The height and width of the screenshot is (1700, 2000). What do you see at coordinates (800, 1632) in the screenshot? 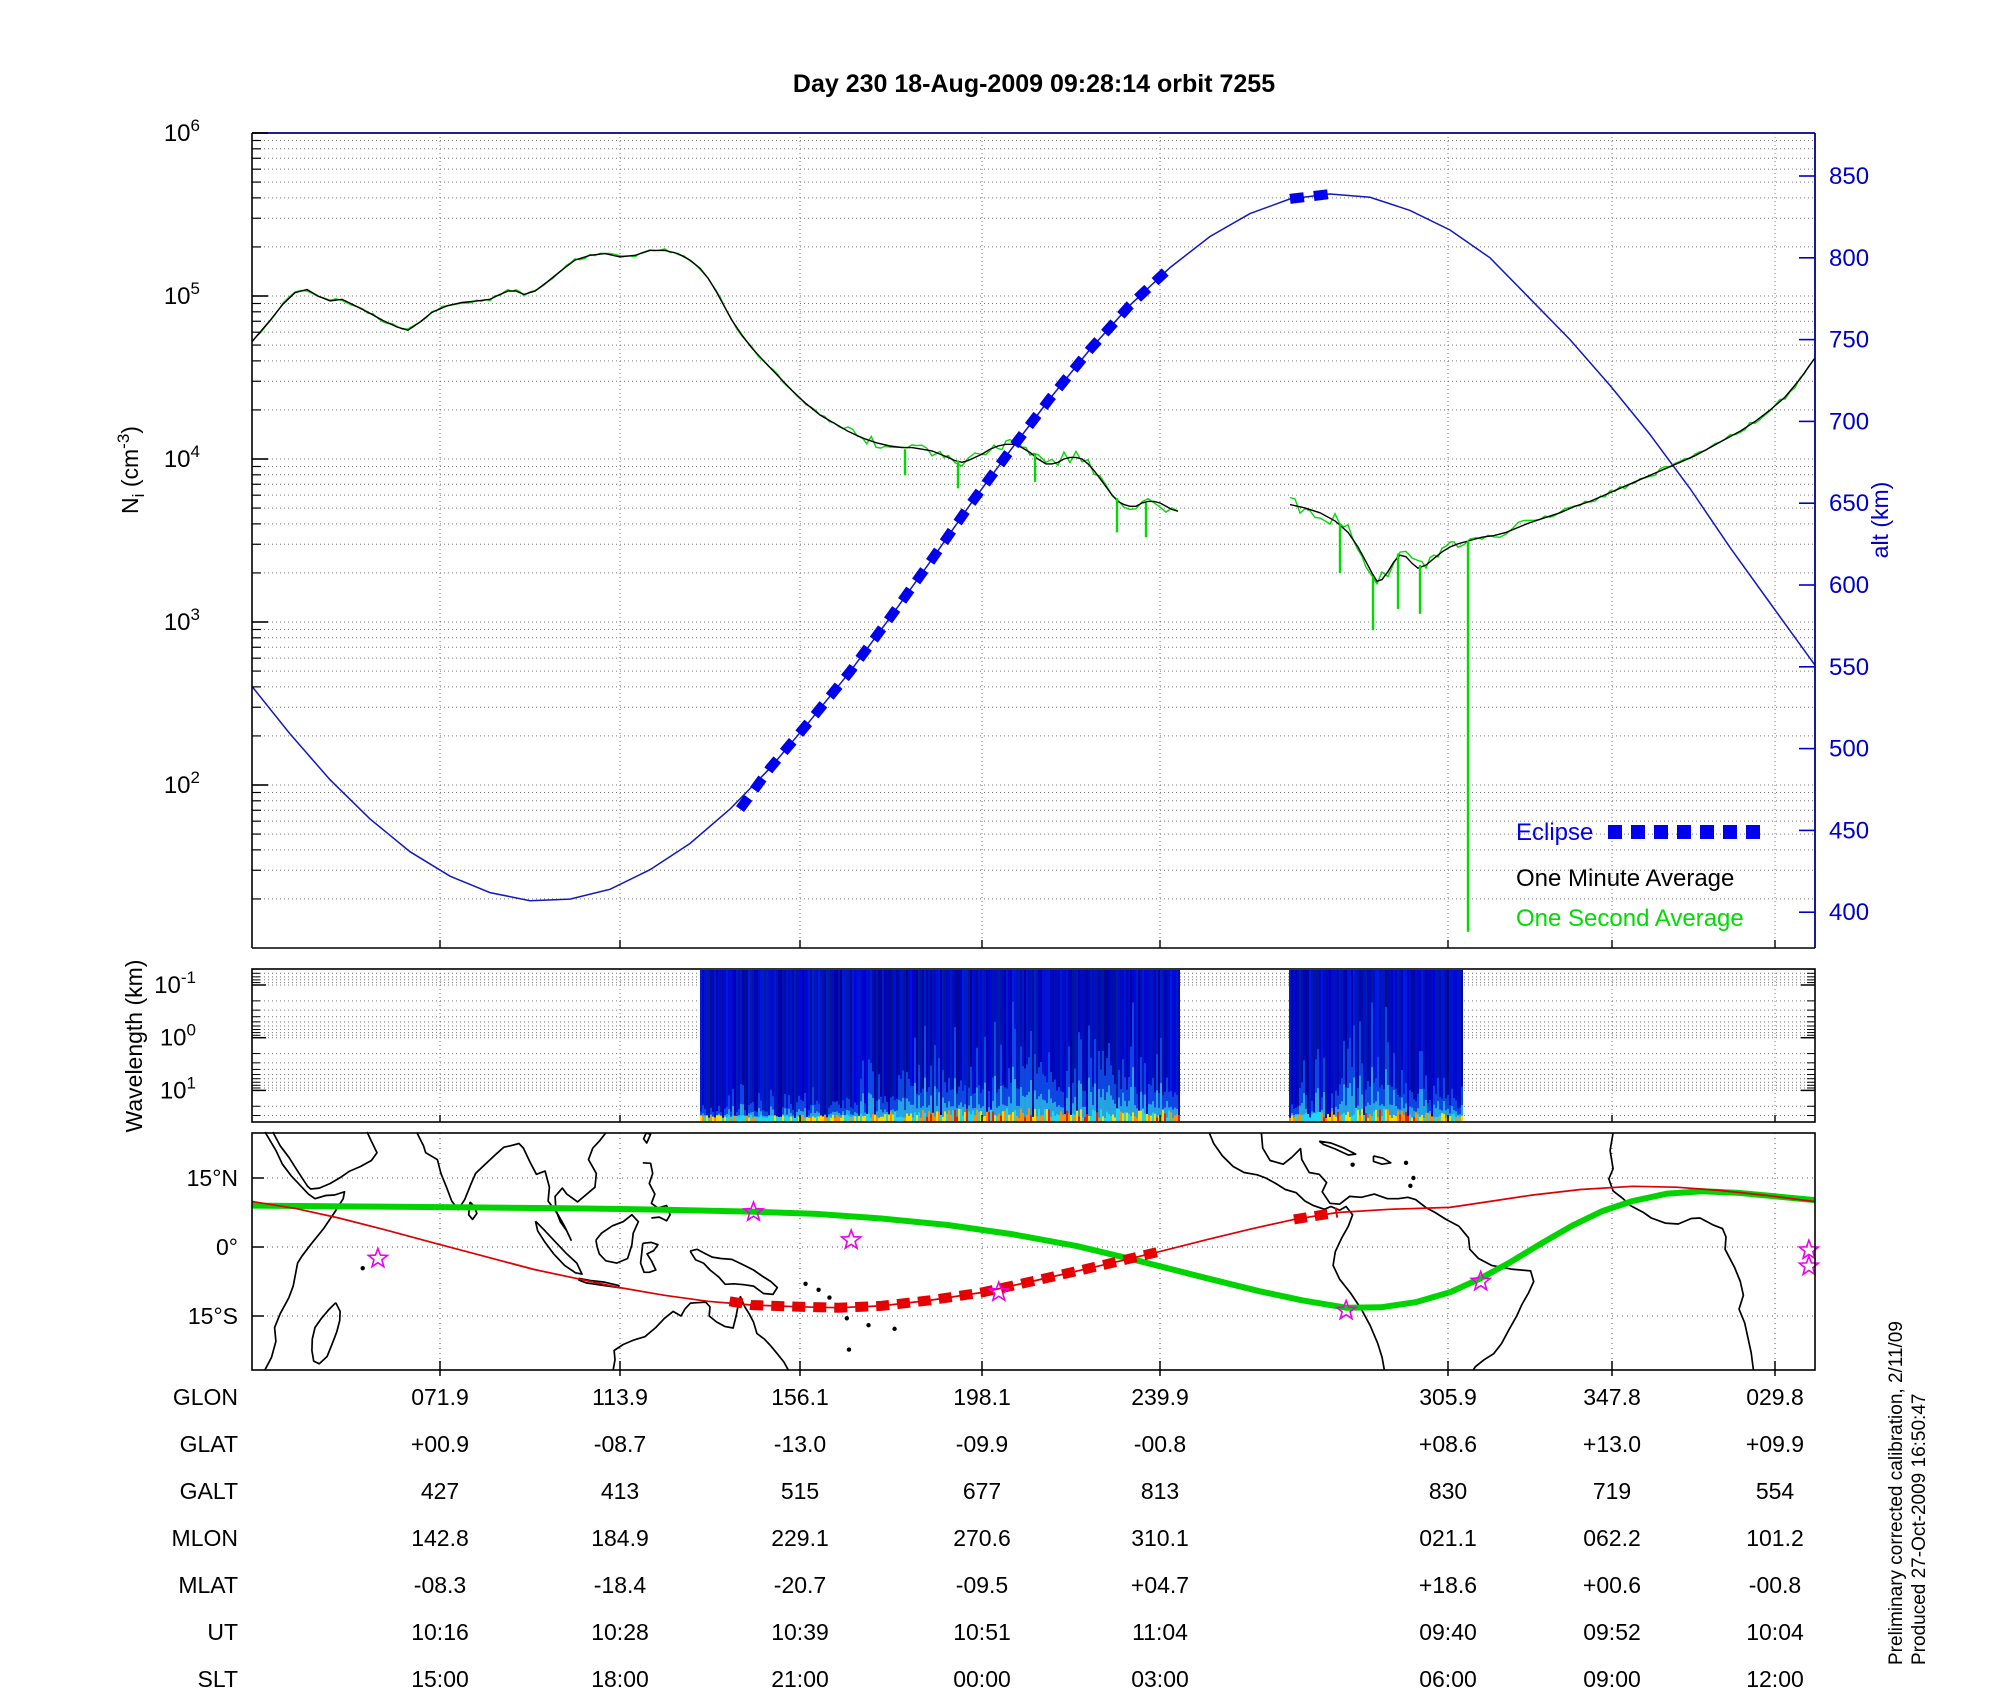
I see `table-cell: 10:39` at bounding box center [800, 1632].